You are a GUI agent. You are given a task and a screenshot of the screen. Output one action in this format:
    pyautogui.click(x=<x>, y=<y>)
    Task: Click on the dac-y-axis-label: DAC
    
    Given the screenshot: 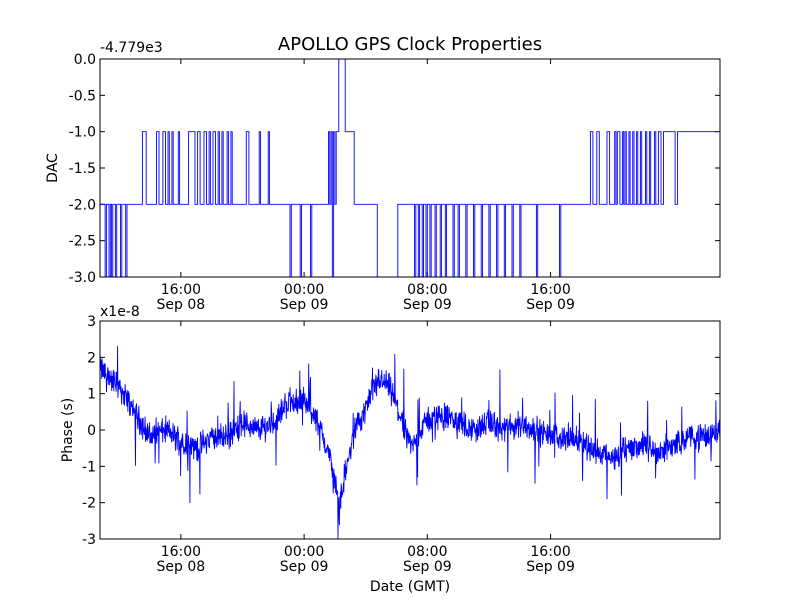 What is the action you would take?
    pyautogui.click(x=53, y=168)
    